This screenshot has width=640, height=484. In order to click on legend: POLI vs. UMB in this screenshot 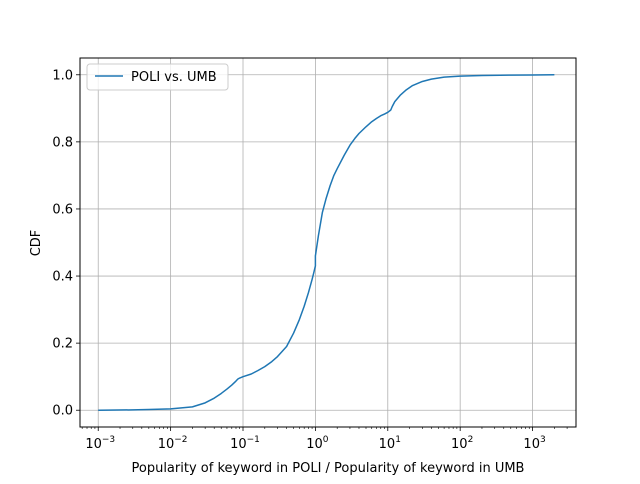, I will do `click(157, 77)`.